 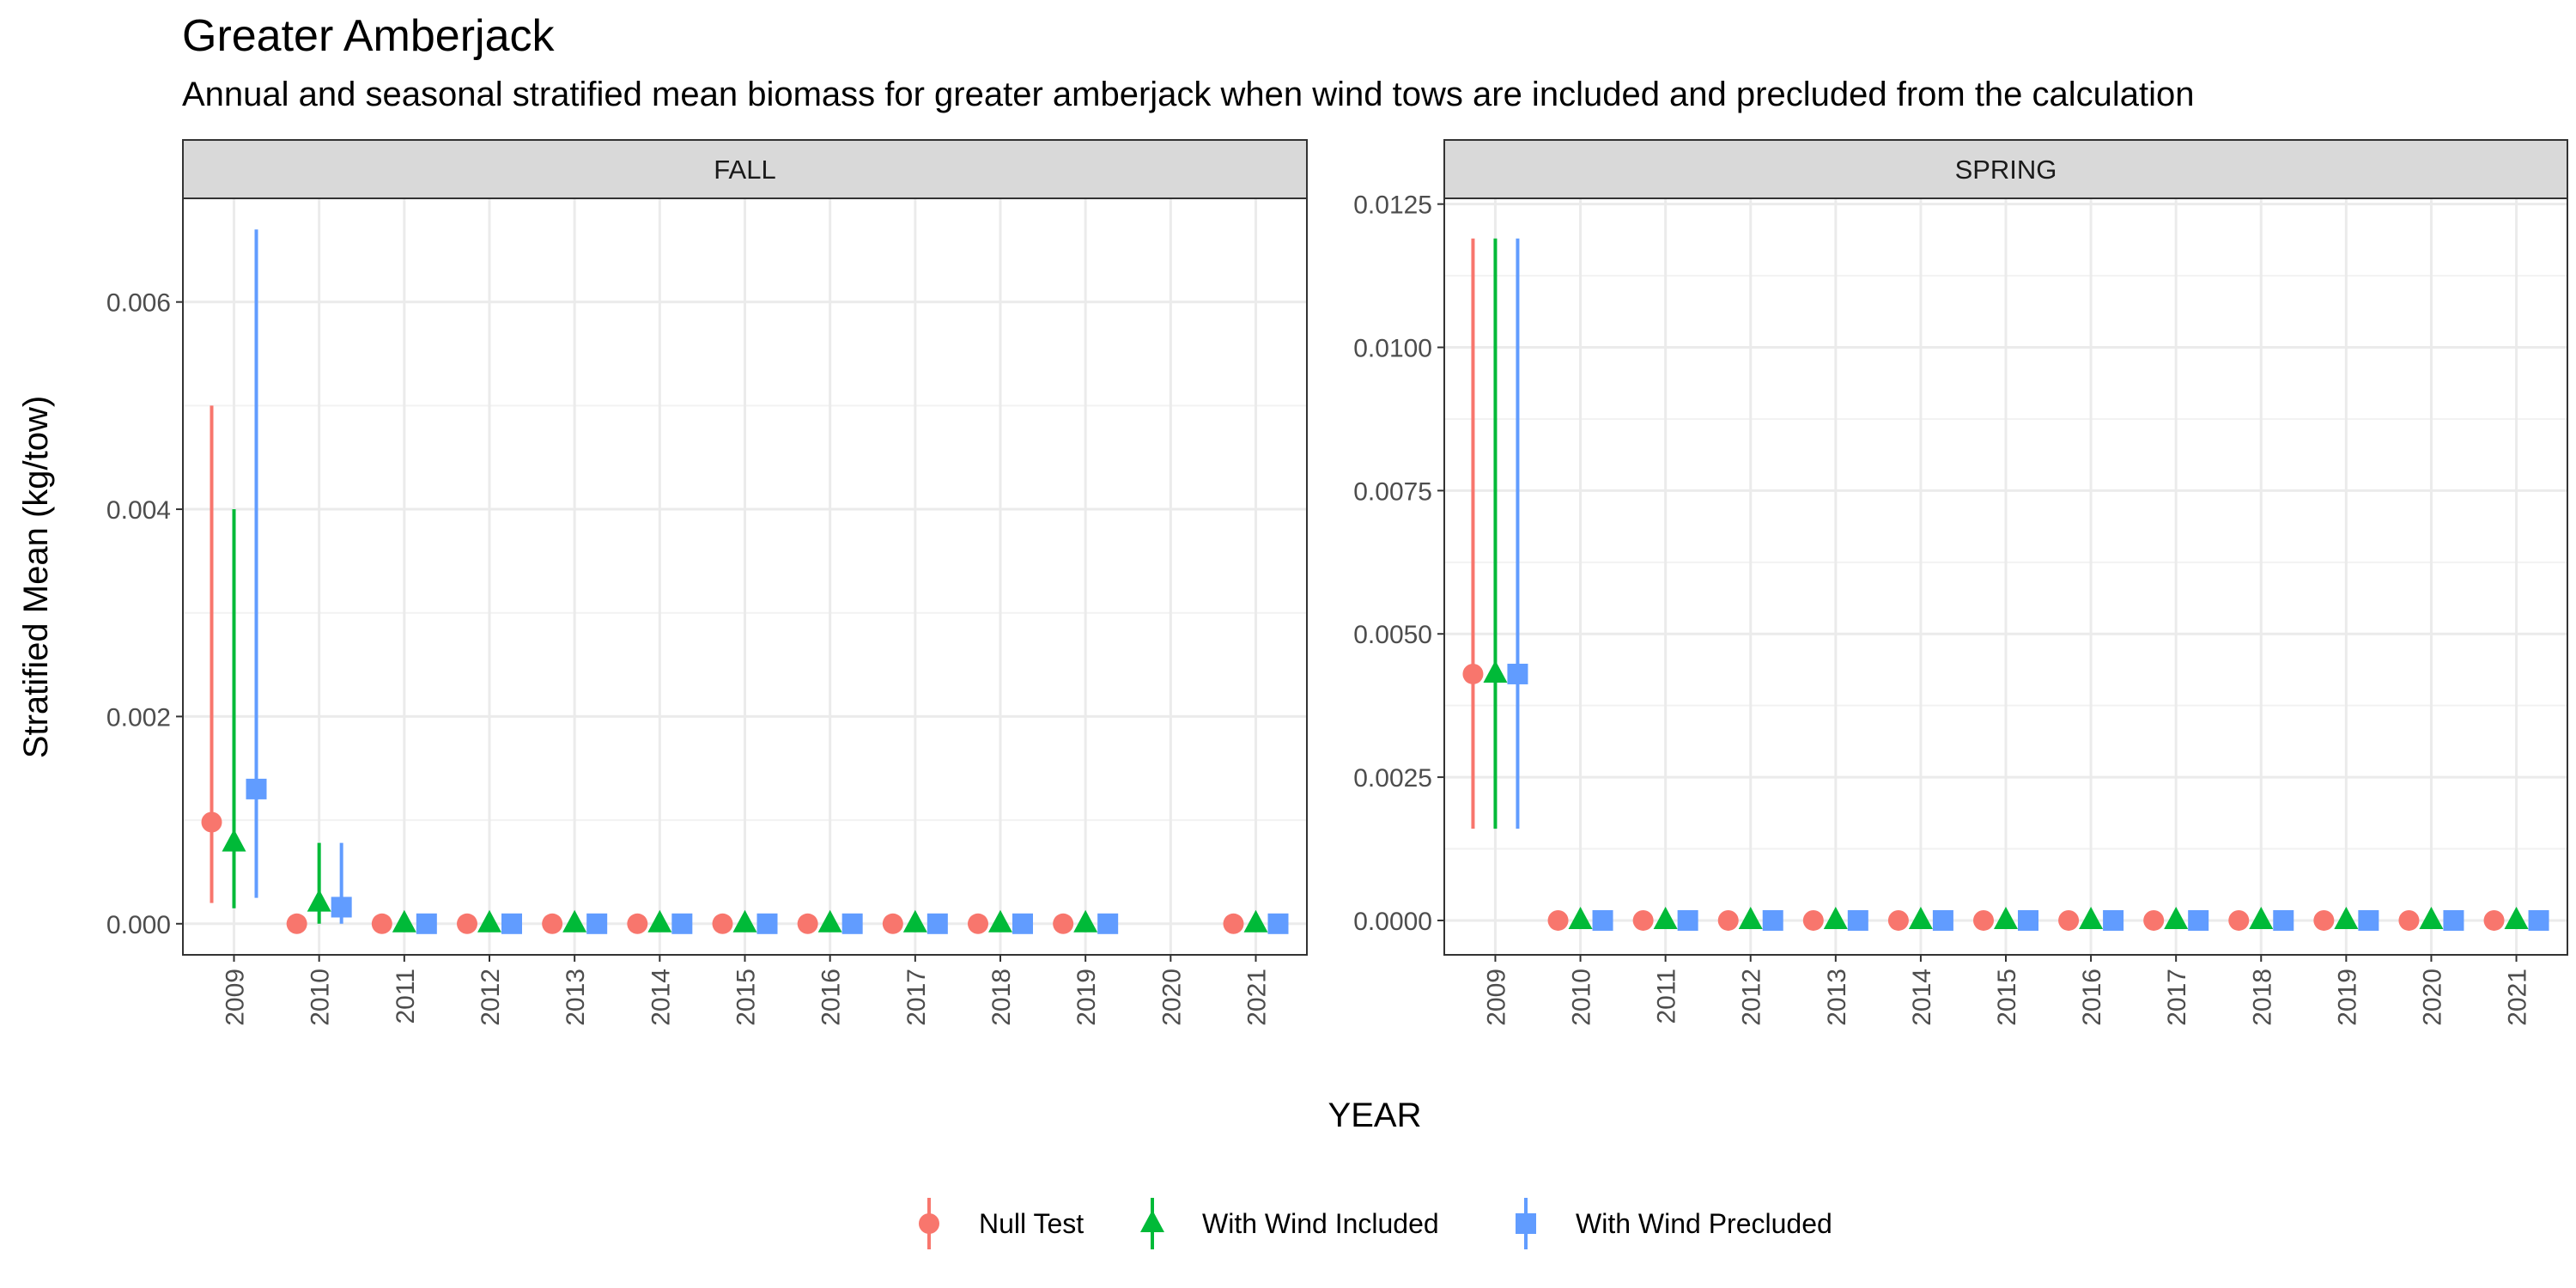 I want to click on facet-strip, so click(x=2005, y=169).